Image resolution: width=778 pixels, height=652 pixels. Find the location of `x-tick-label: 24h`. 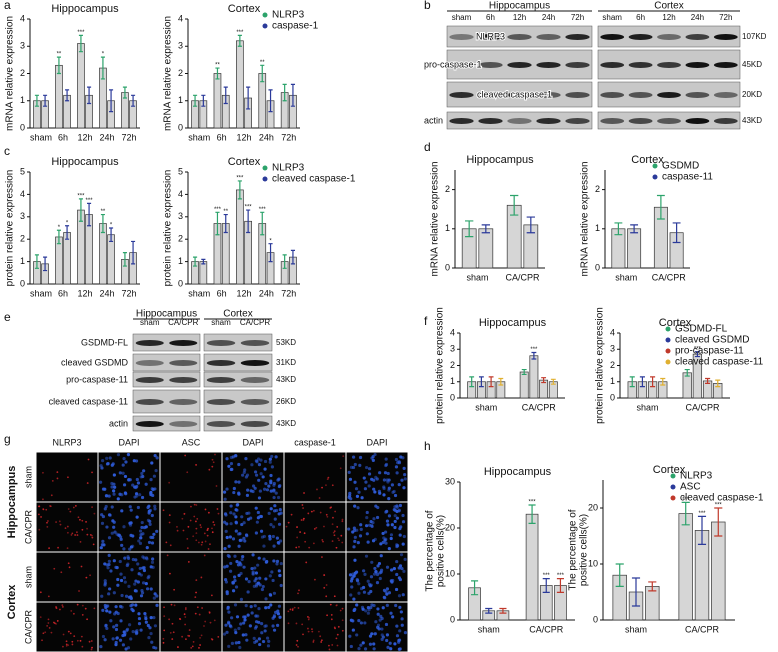

x-tick-label: 24h is located at coordinates (106, 137).